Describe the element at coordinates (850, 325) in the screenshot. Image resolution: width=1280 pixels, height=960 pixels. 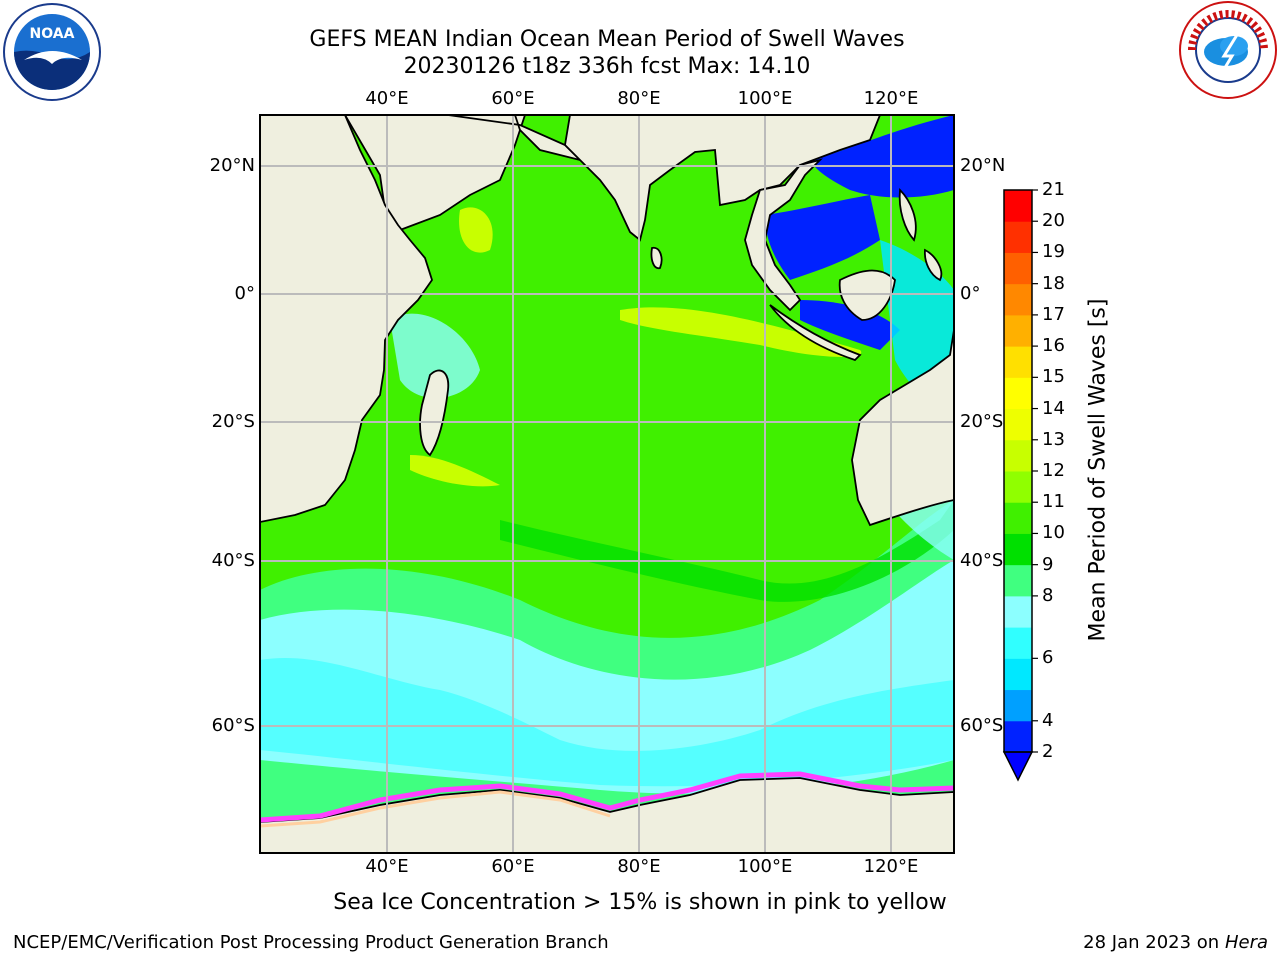
I see `java-sea-low-period` at that location.